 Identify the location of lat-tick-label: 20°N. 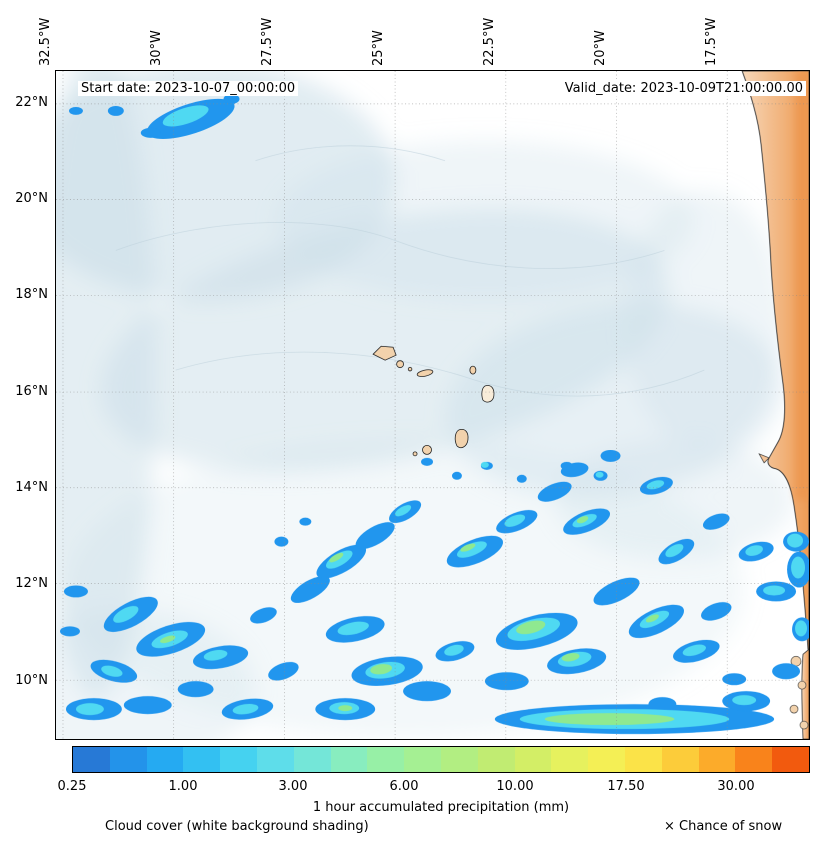
(31, 198).